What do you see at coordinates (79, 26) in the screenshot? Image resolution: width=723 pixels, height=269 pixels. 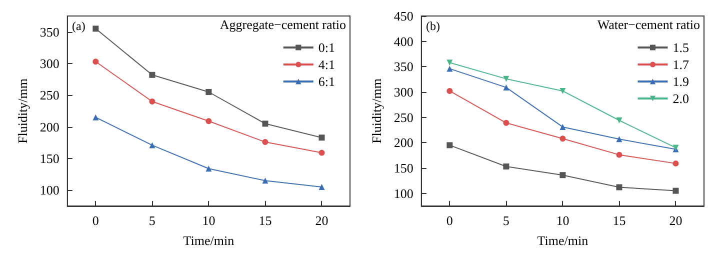 I see `annotation: (a)` at bounding box center [79, 26].